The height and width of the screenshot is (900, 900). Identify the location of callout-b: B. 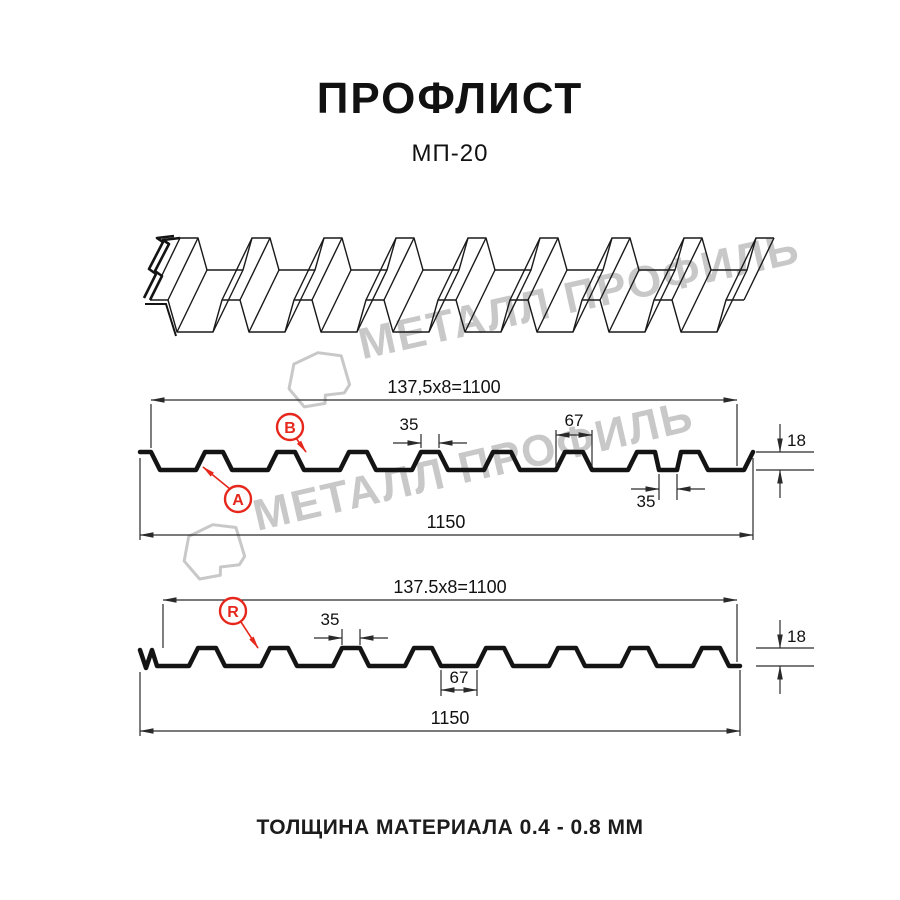
(291, 432).